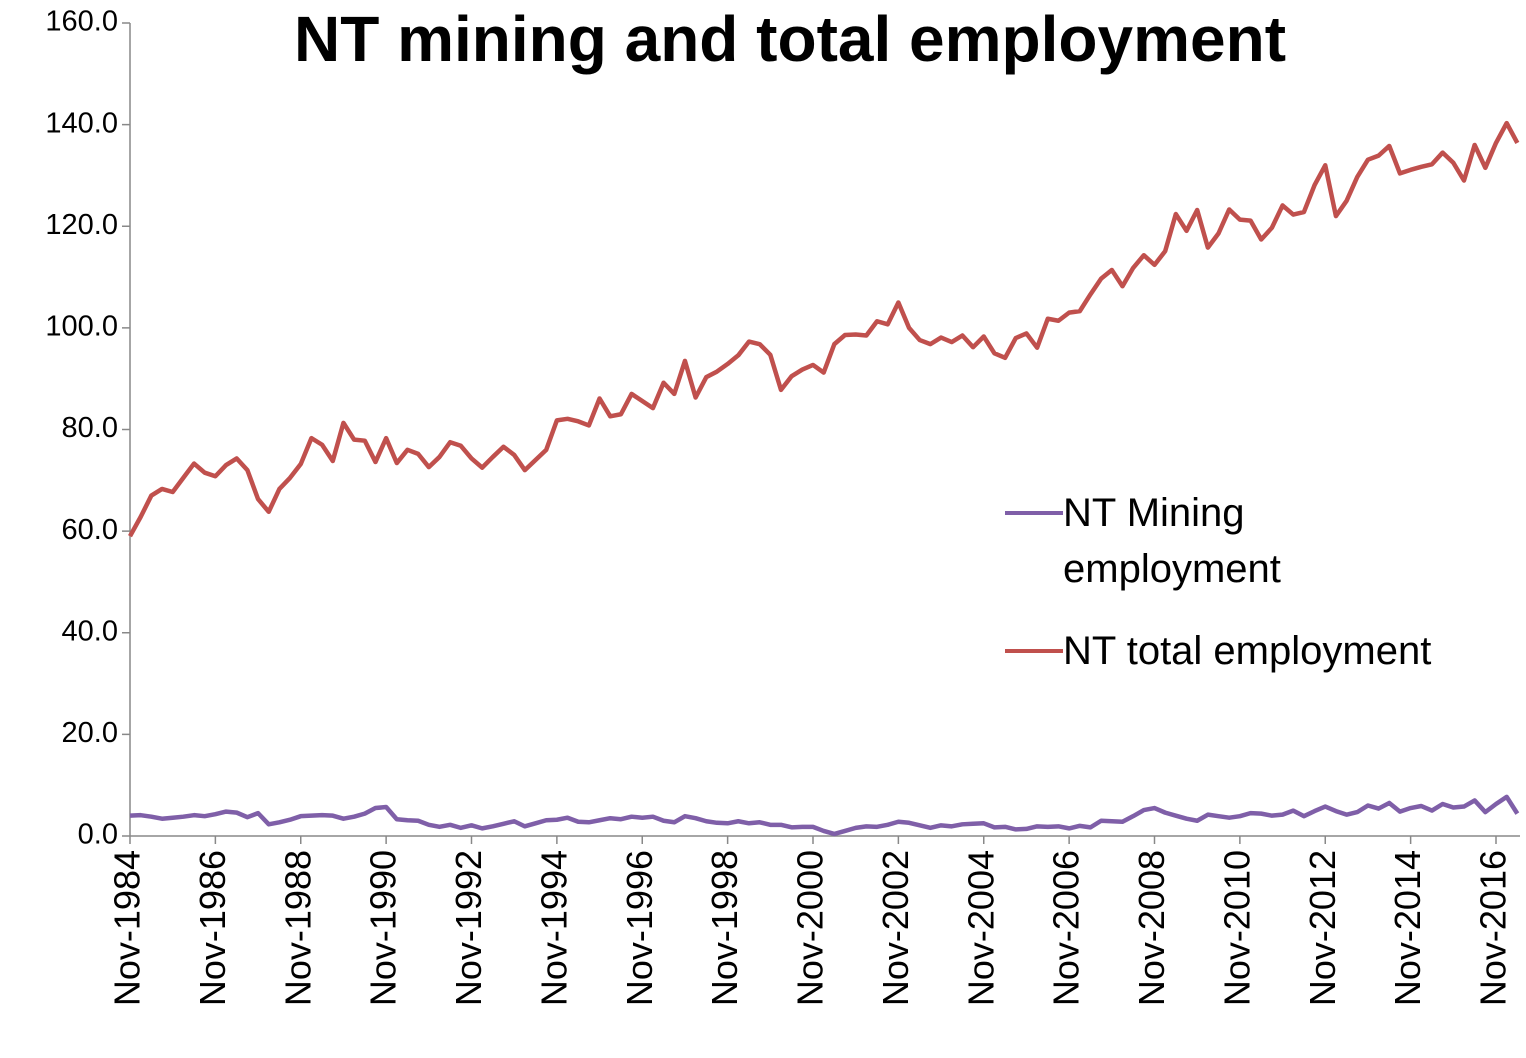  I want to click on x-tick-label: Nov-2012, so click(1322, 928).